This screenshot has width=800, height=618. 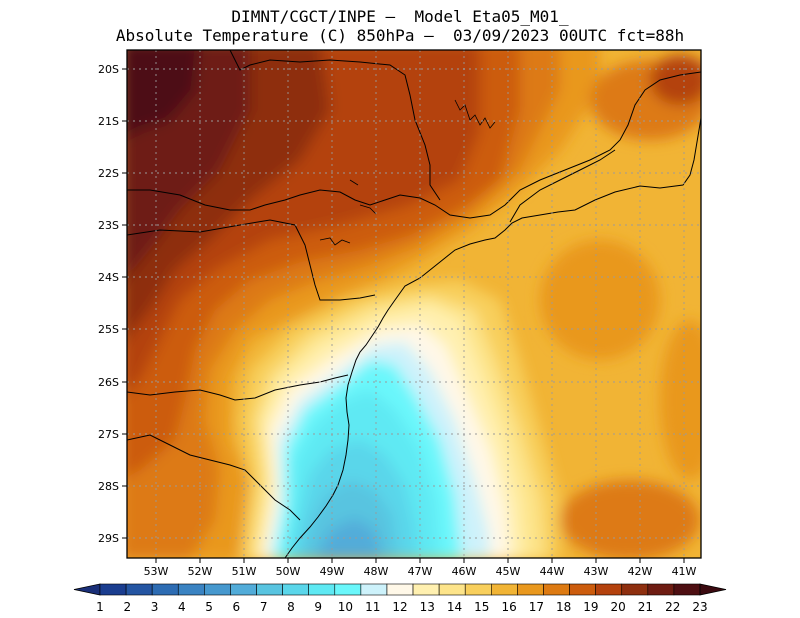 What do you see at coordinates (108, 486) in the screenshot?
I see `lat-label-28s: 28S` at bounding box center [108, 486].